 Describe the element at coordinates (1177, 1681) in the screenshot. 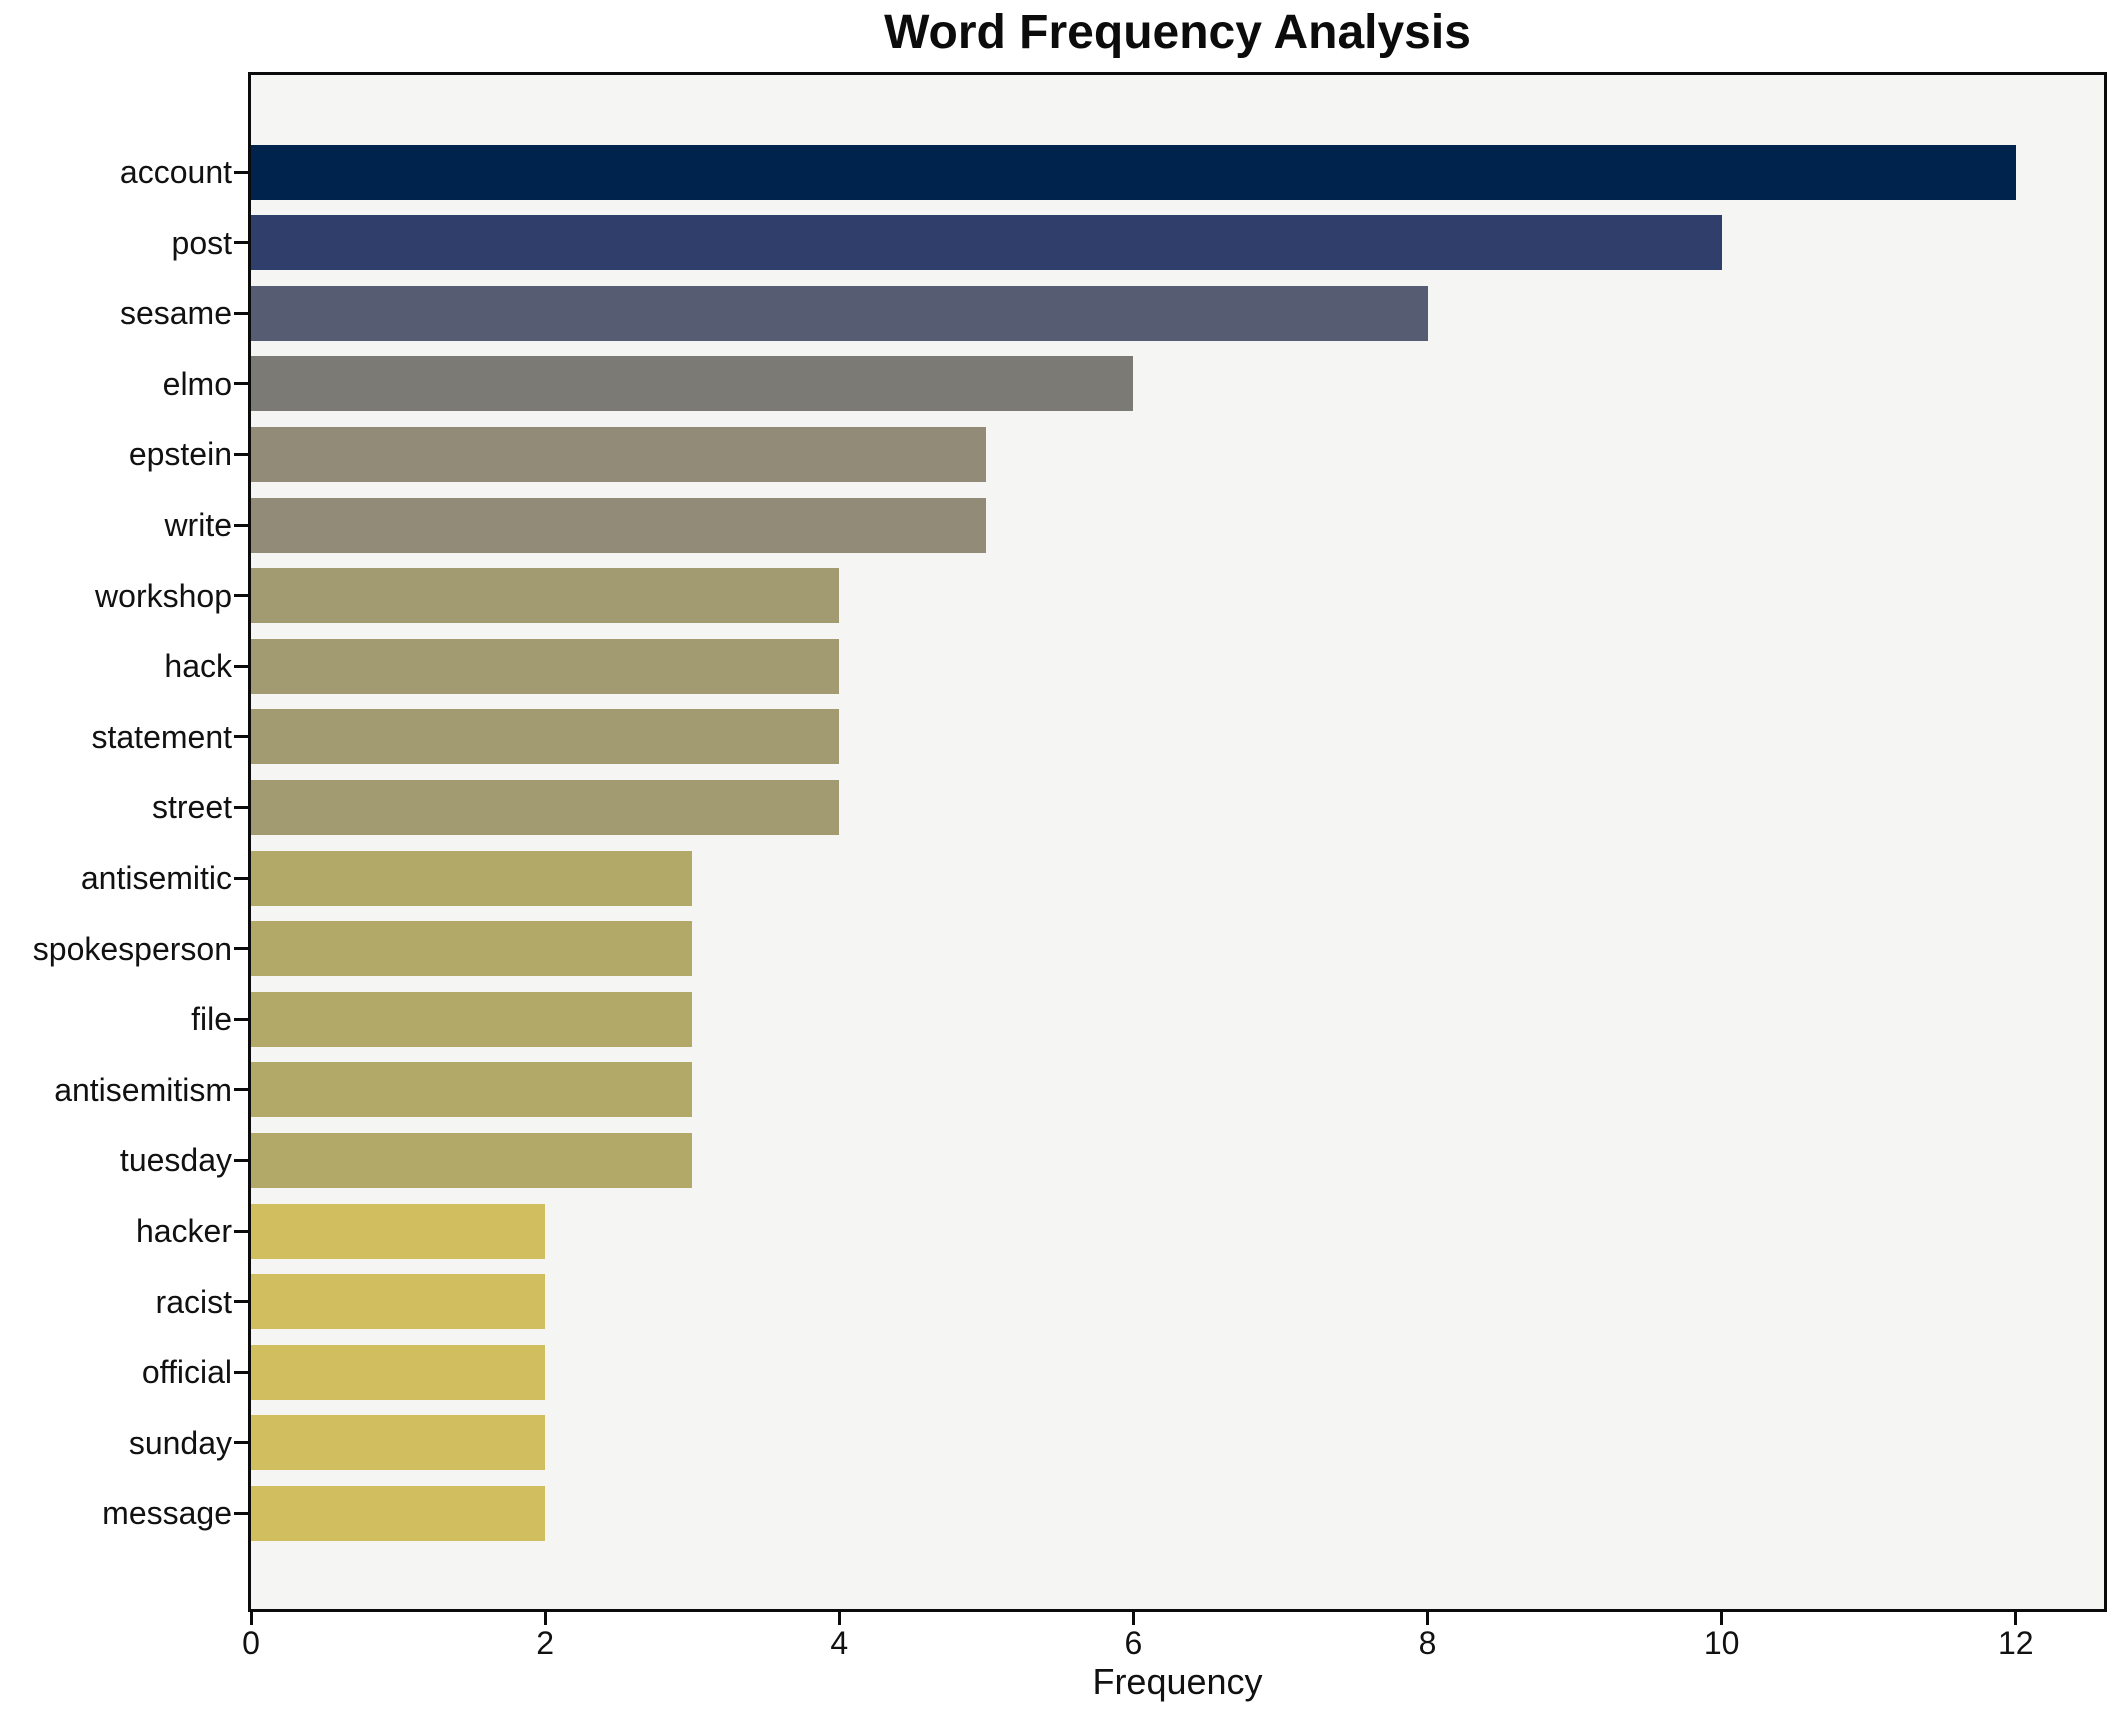

I see `x-axis-label: Frequency` at that location.